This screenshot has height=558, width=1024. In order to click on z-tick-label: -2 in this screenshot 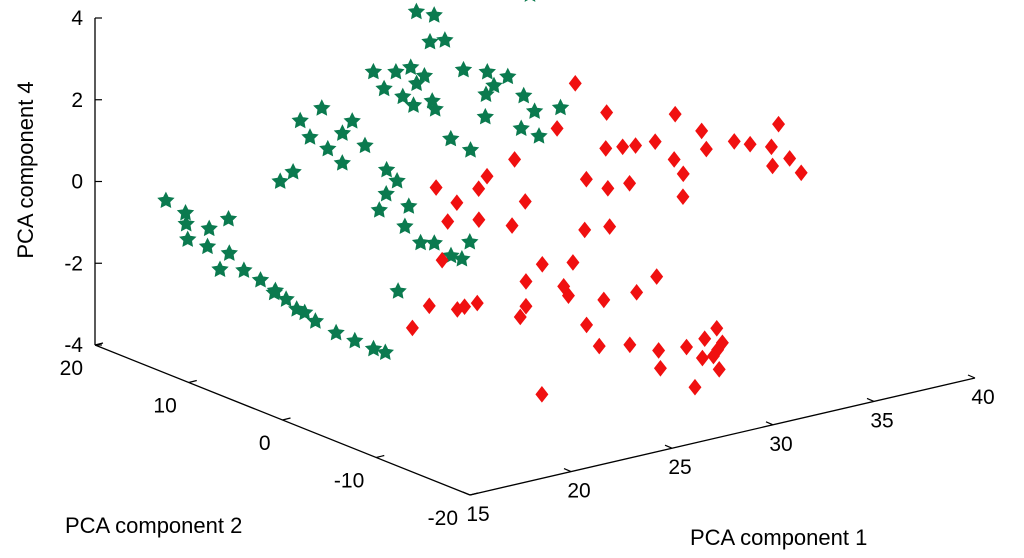, I will do `click(73, 263)`.